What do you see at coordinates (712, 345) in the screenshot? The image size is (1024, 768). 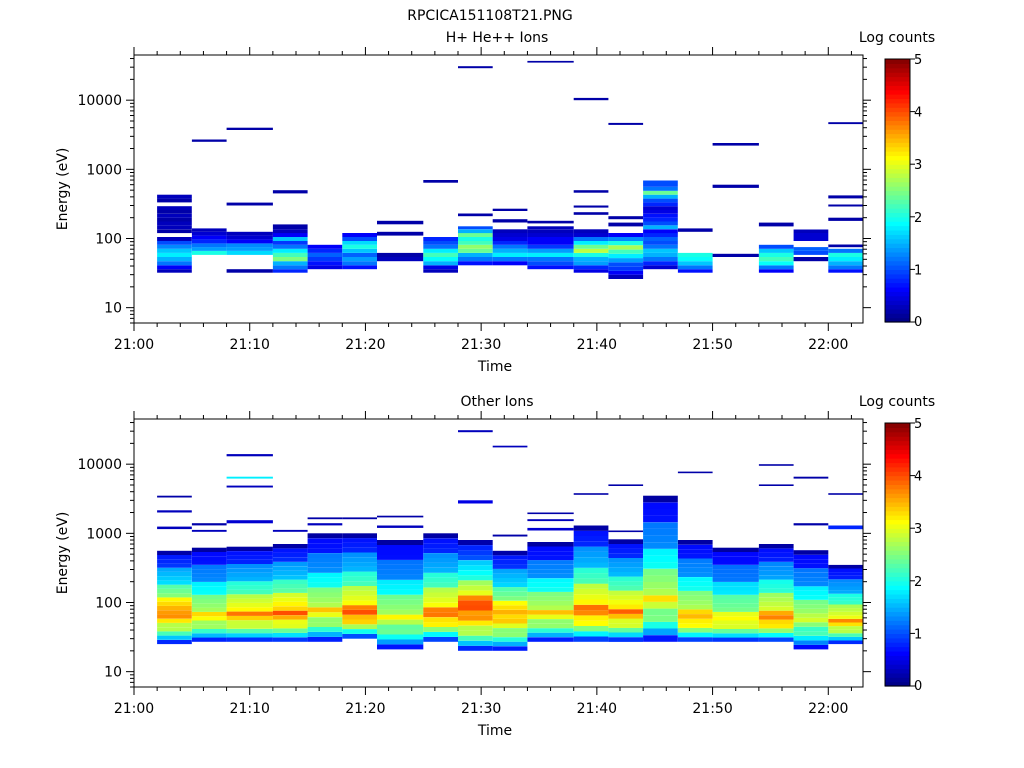 I see `x-tick-label: 21:50` at bounding box center [712, 345].